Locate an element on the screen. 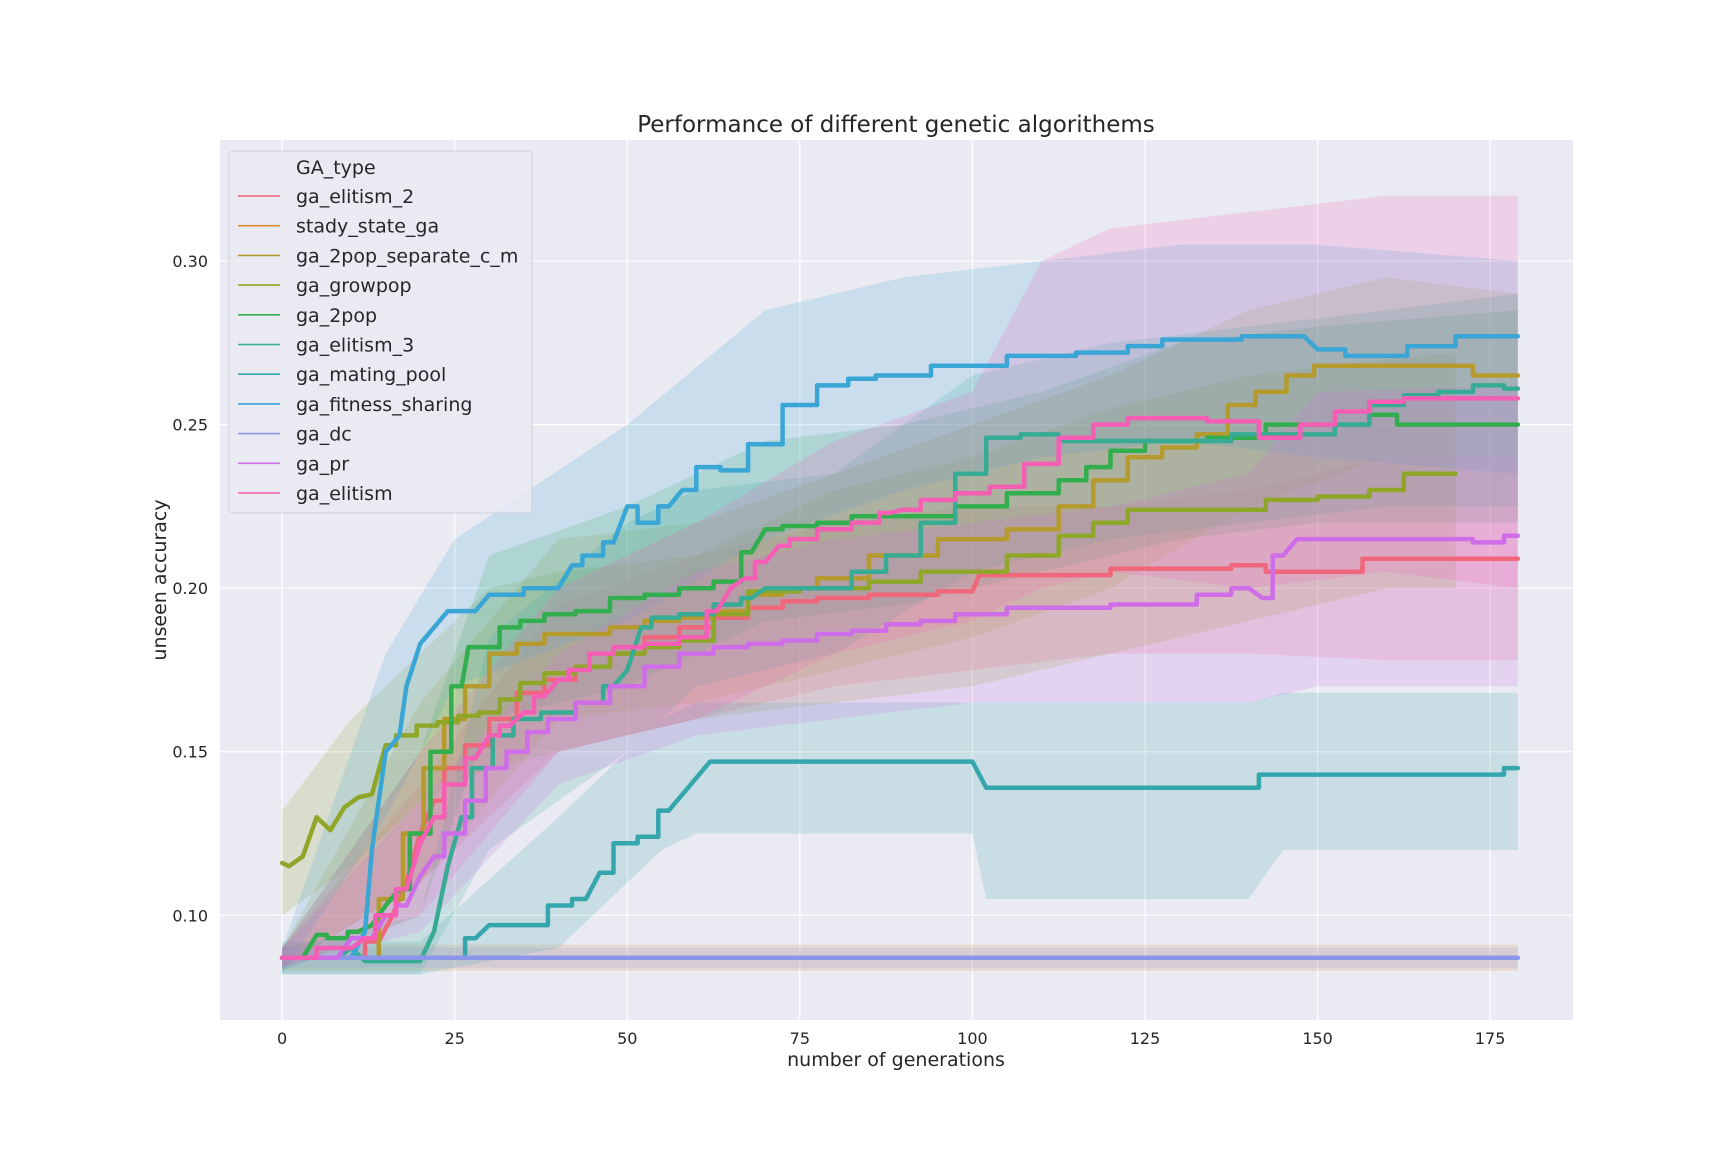  legend-label-ga-elitism-2: ga_elitism_2 is located at coordinates (355, 197).